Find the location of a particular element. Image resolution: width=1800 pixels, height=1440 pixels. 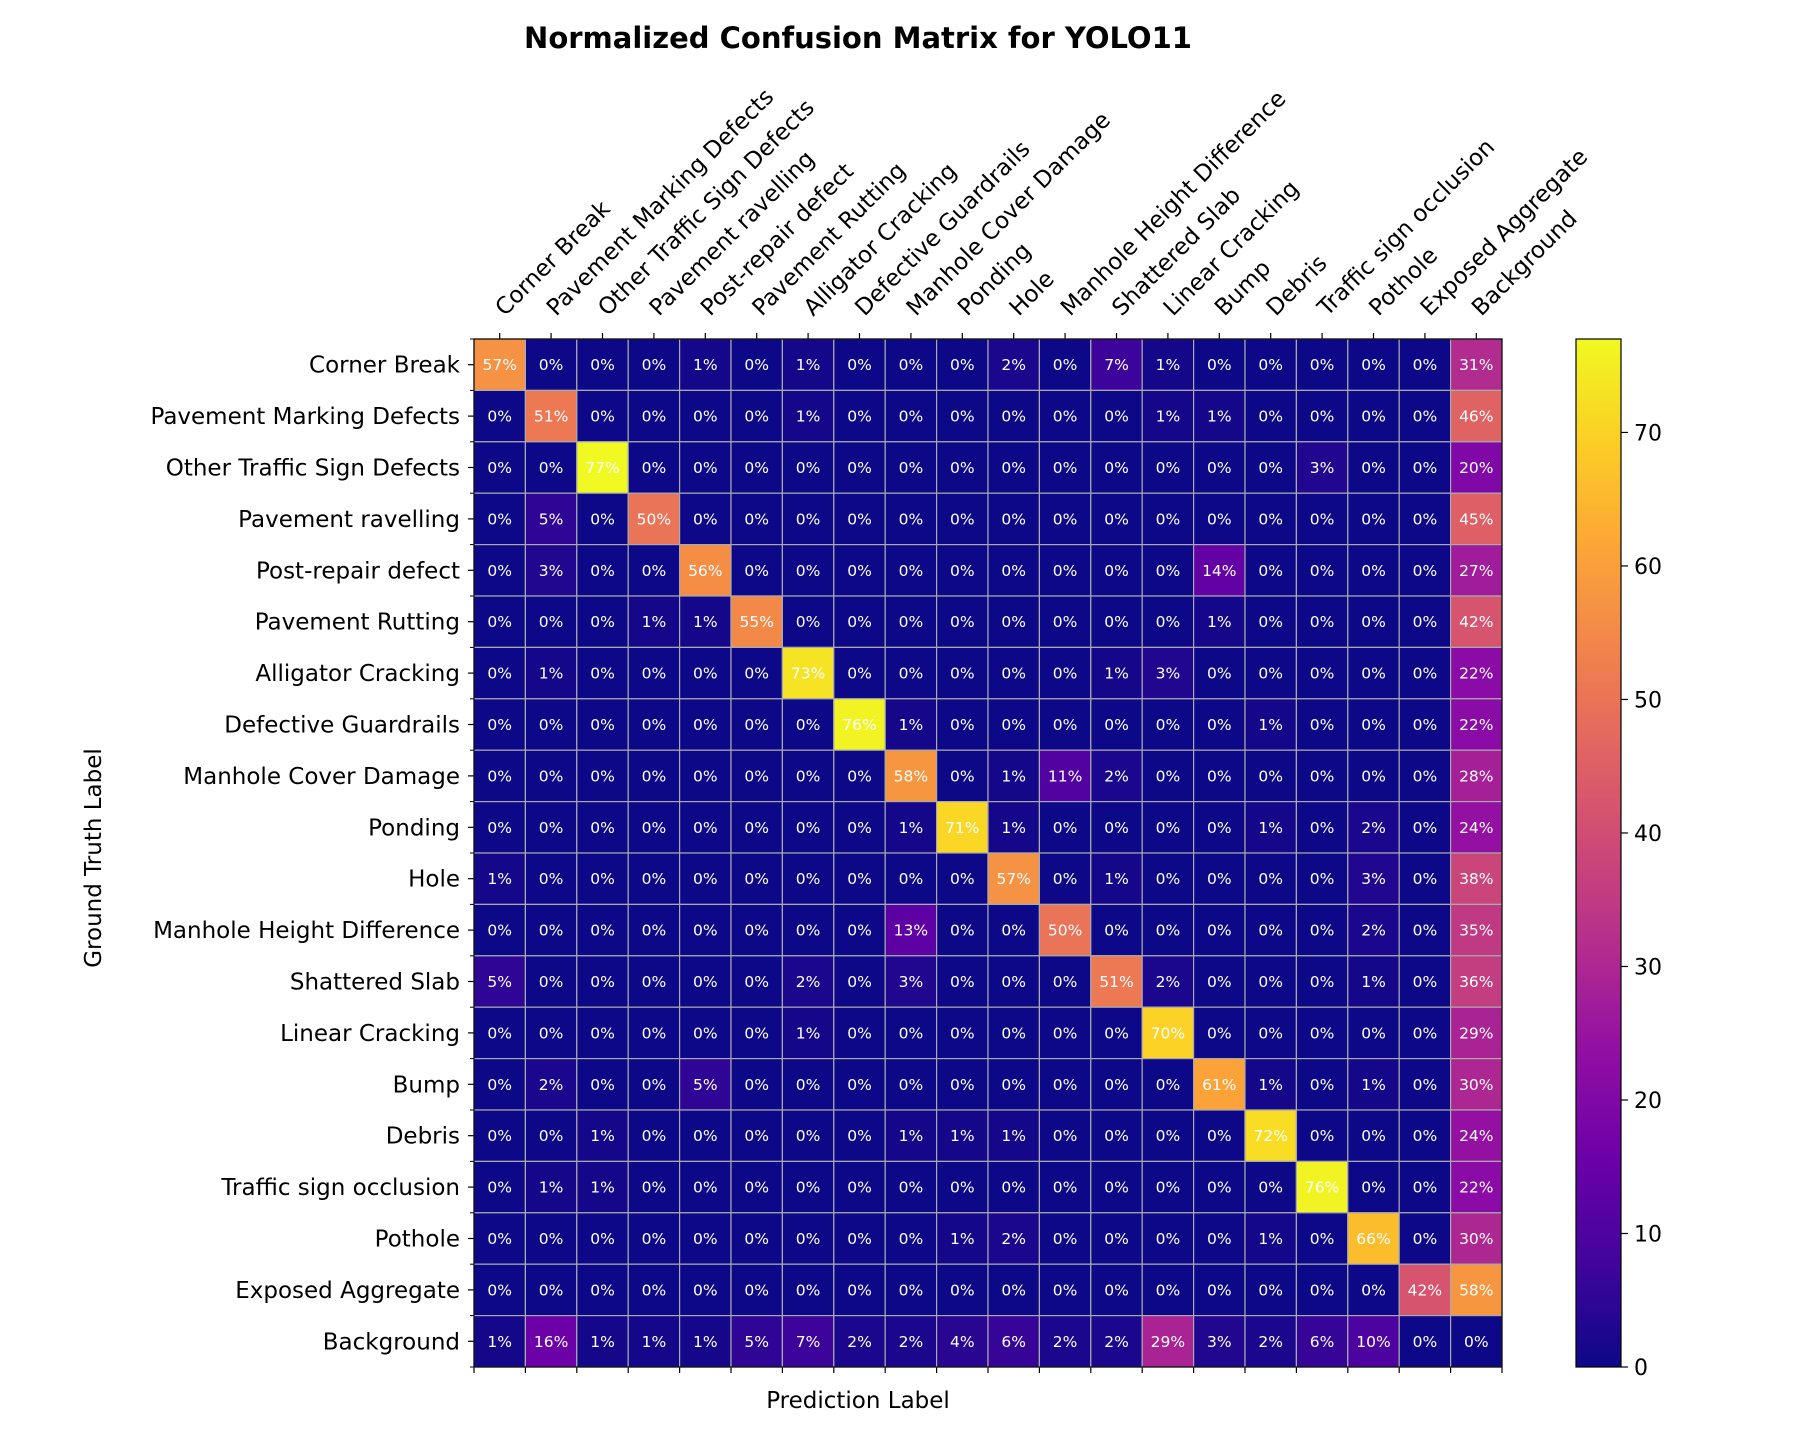

cell-value-label: 73% is located at coordinates (808, 674).